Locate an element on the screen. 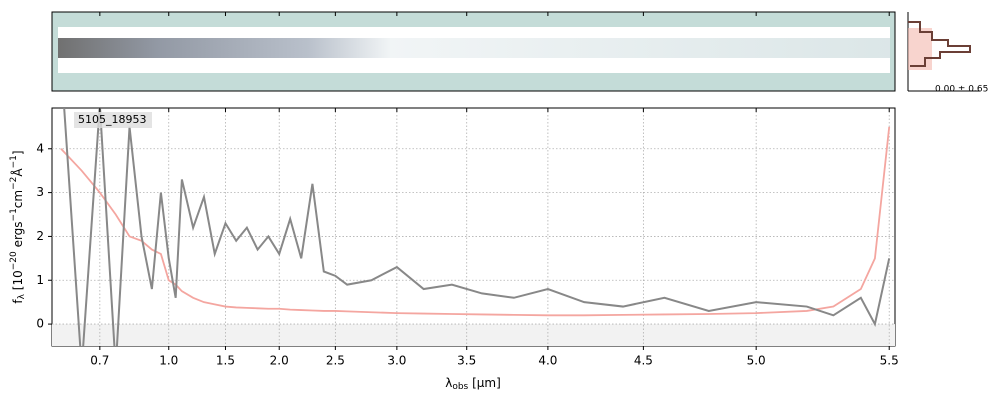 The image size is (1000, 400). hist-label: 0.00 ± 0.65 is located at coordinates (961, 90).